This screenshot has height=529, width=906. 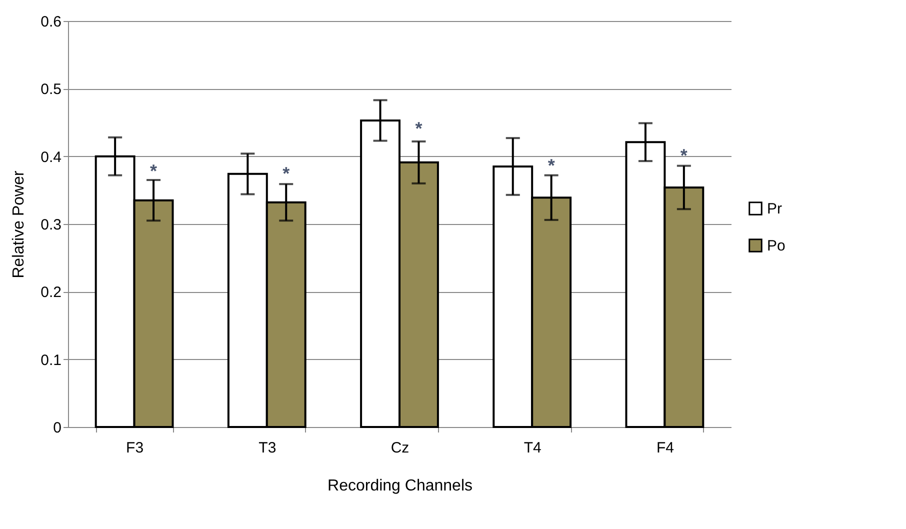 I want to click on y-tick-label: 0.1, so click(x=51, y=360).